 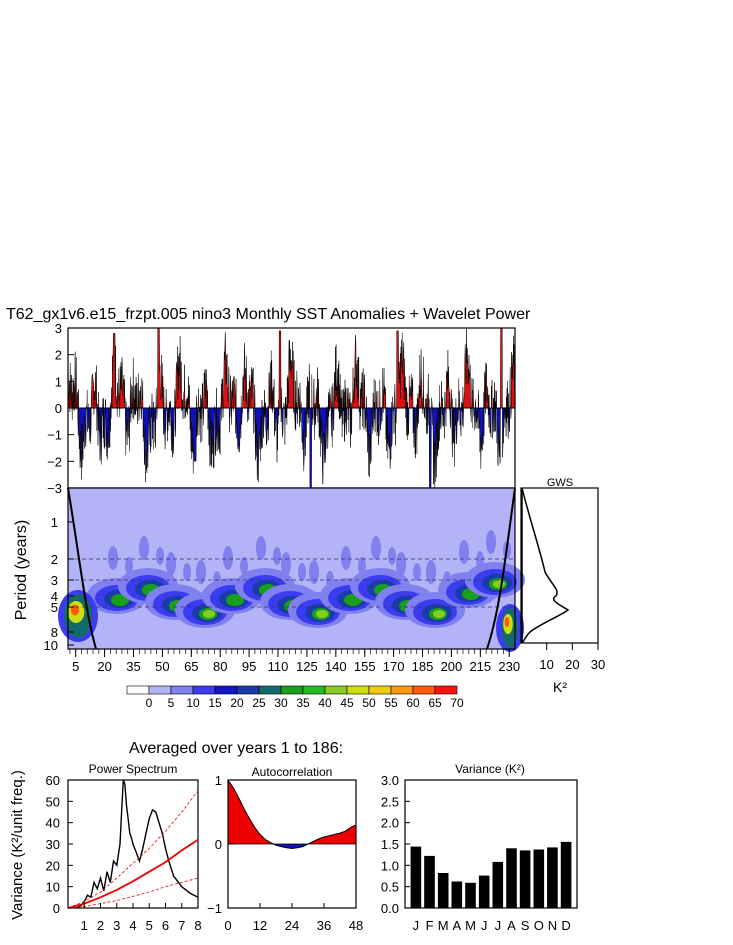 I want to click on gws-xlabel: K², so click(x=560, y=687).